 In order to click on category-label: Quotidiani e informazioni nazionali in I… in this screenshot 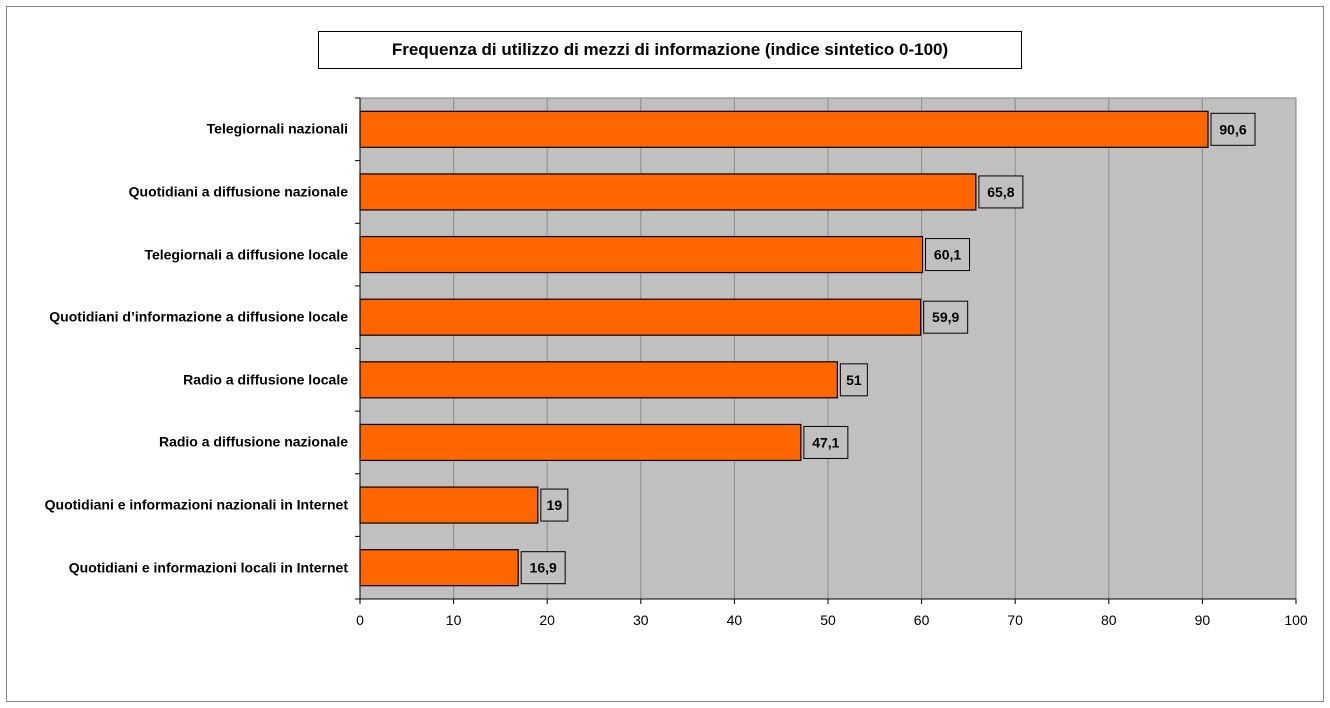, I will do `click(196, 504)`.